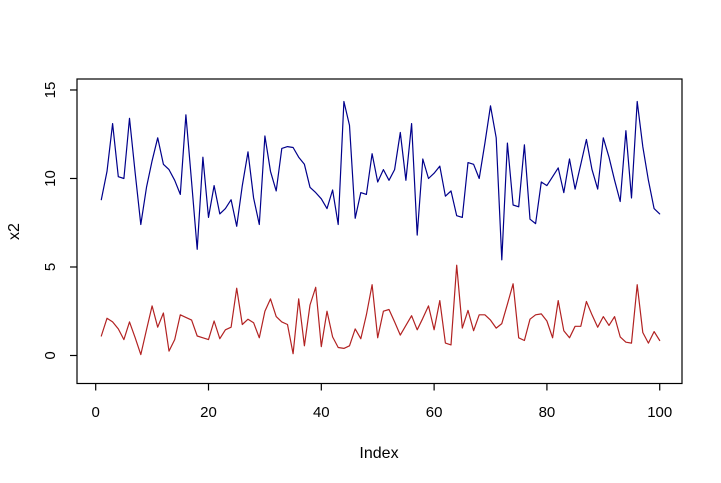  What do you see at coordinates (434, 412) in the screenshot?
I see `x-tick-label: 60` at bounding box center [434, 412].